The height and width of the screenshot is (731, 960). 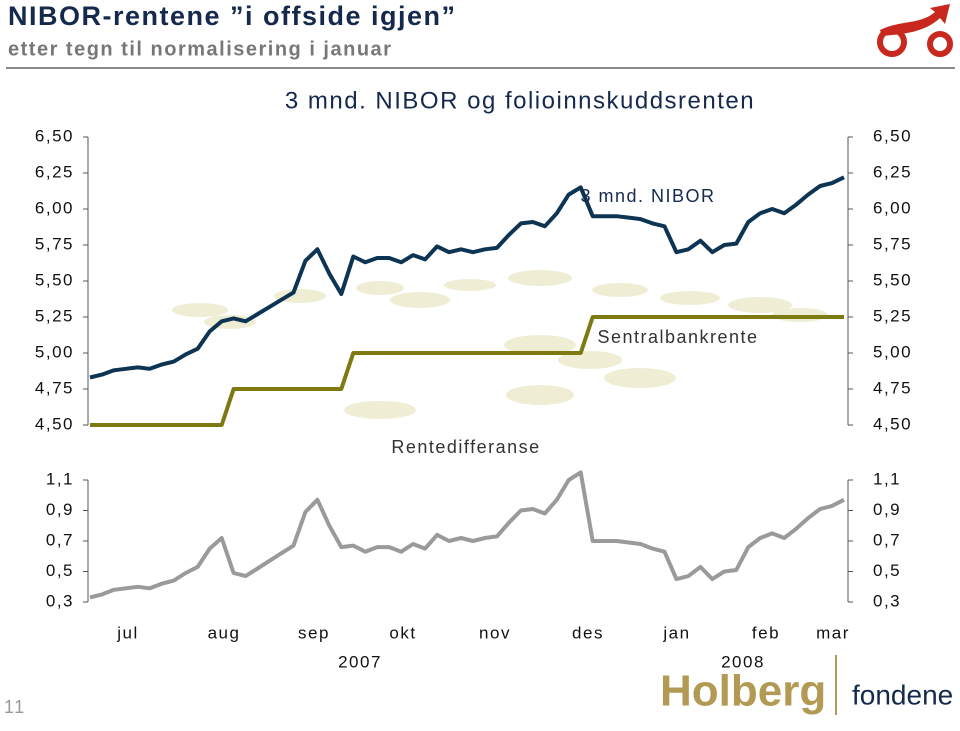 What do you see at coordinates (892, 135) in the screenshot?
I see `y-tick-label-right: 6,50` at bounding box center [892, 135].